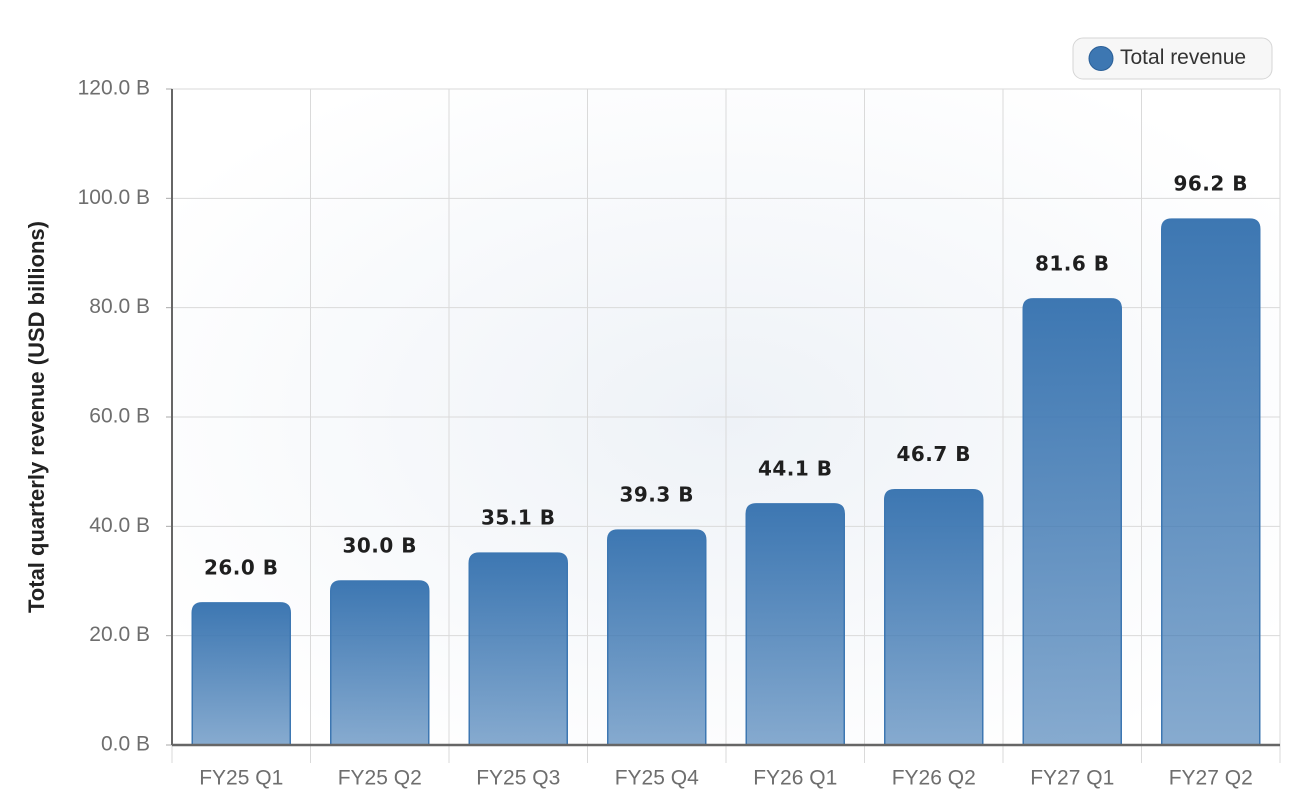 This screenshot has height=808, width=1316. Describe the element at coordinates (114, 88) in the screenshot. I see `y-tick-label: 120.0 B` at that location.